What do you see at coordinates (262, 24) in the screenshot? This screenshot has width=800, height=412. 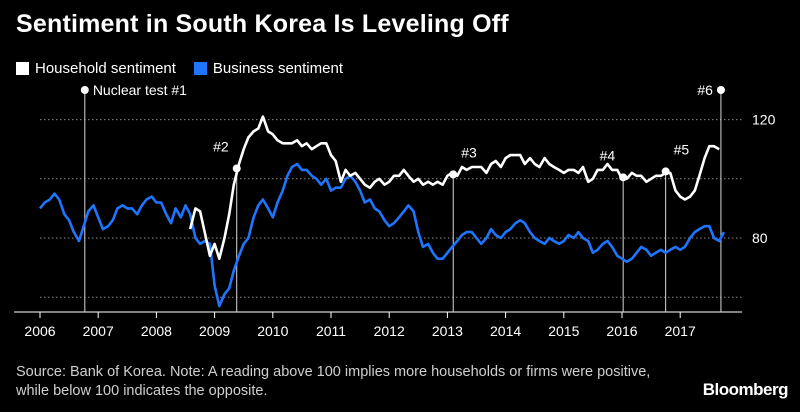 I see `chart-title: Sentiment in South Korea Is Leveling Off` at bounding box center [262, 24].